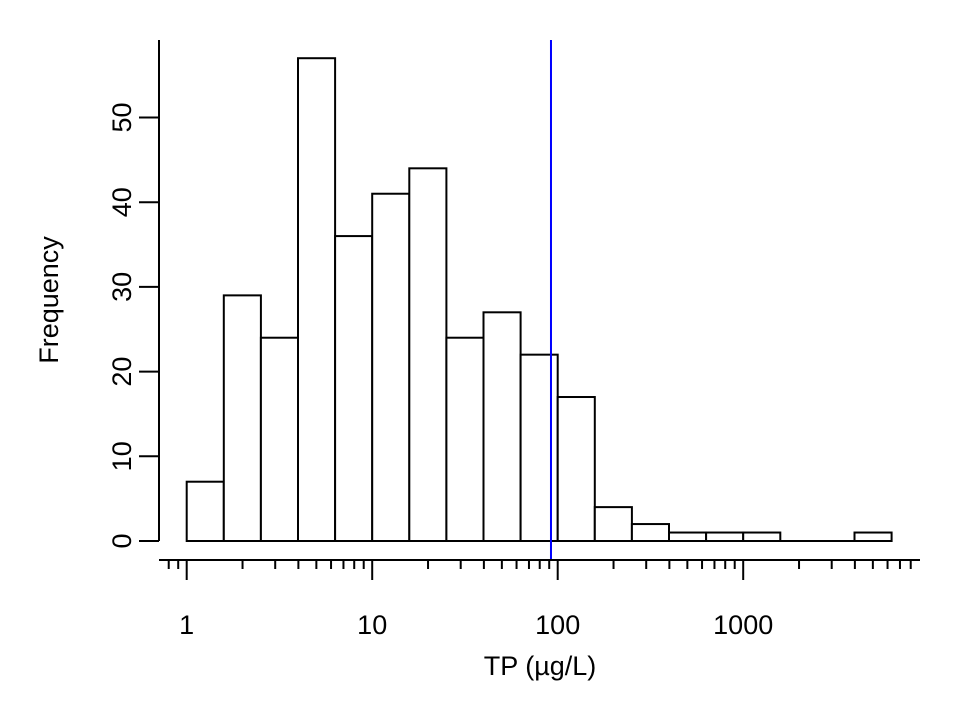  Describe the element at coordinates (122, 540) in the screenshot. I see `y-tick-label: 0` at that location.